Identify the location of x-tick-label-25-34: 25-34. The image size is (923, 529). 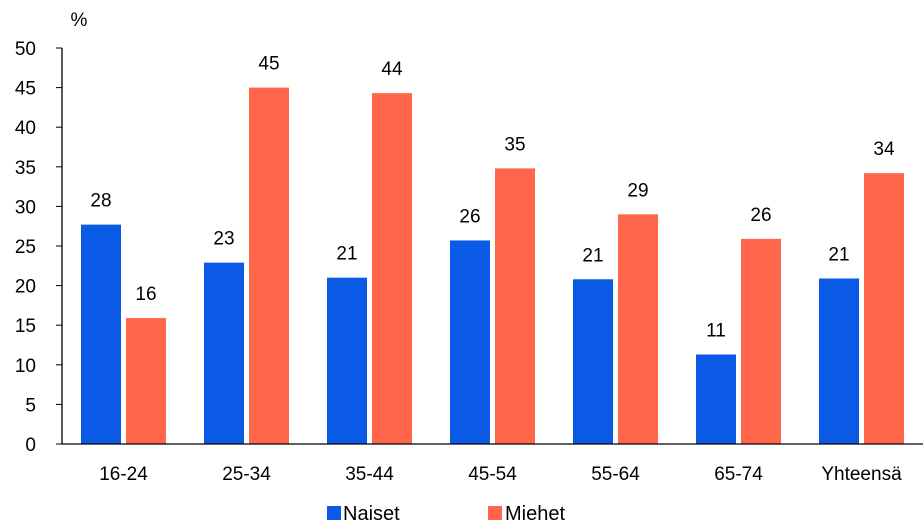
(246, 474).